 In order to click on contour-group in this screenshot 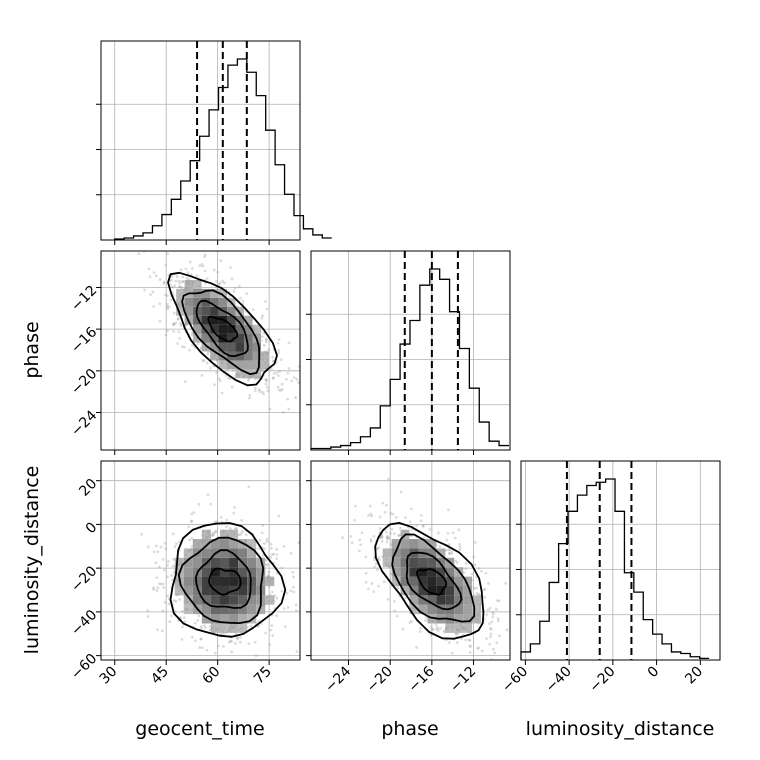, I will do `click(222, 329)`.